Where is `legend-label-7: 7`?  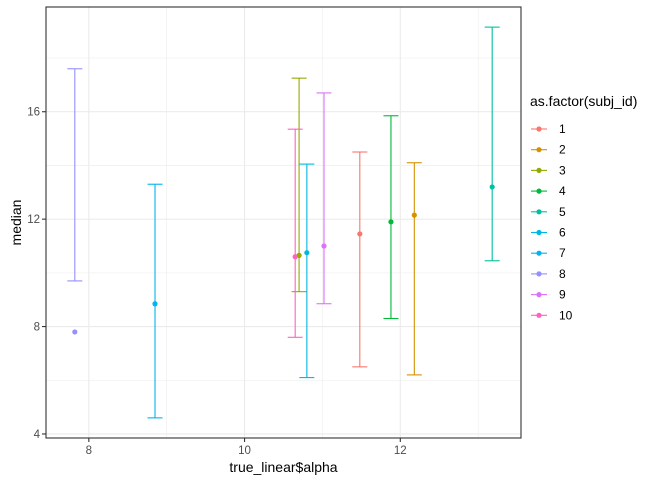 legend-label-7: 7 is located at coordinates (562, 253).